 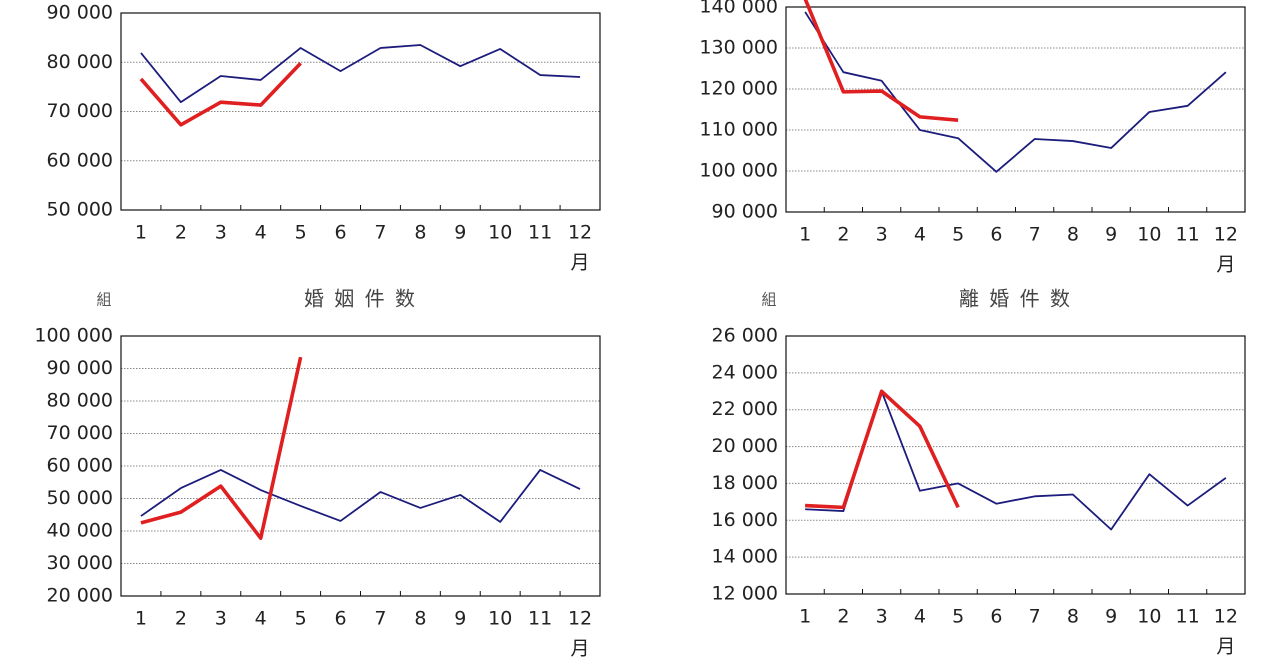 I want to click on y-tick-label: 18 000, so click(x=745, y=483).